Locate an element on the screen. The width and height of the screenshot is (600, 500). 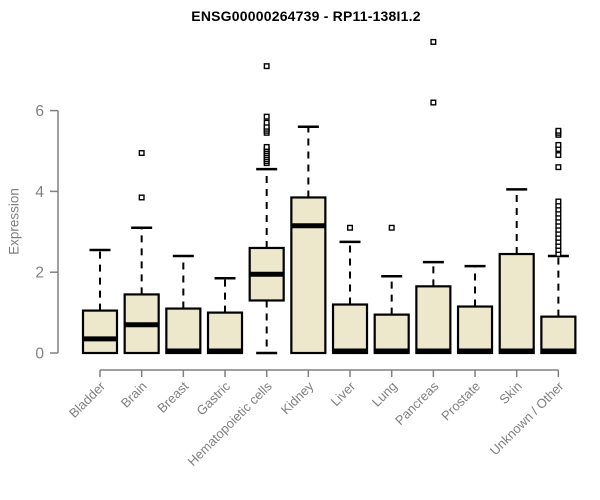
box-group-kidney is located at coordinates (308, 240).